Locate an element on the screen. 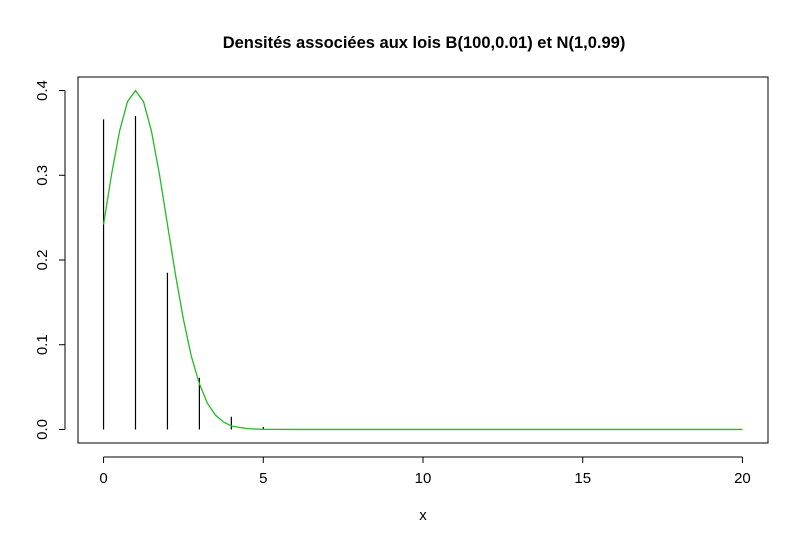 Image resolution: width=808 pixels, height=542 pixels. y-tick-label-1: 0.1 is located at coordinates (42, 344).